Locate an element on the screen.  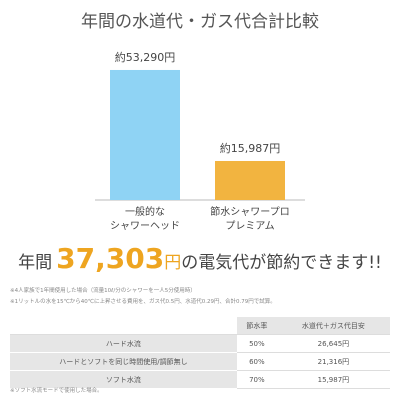
value-label: 約15,987円 is located at coordinates (250, 148).